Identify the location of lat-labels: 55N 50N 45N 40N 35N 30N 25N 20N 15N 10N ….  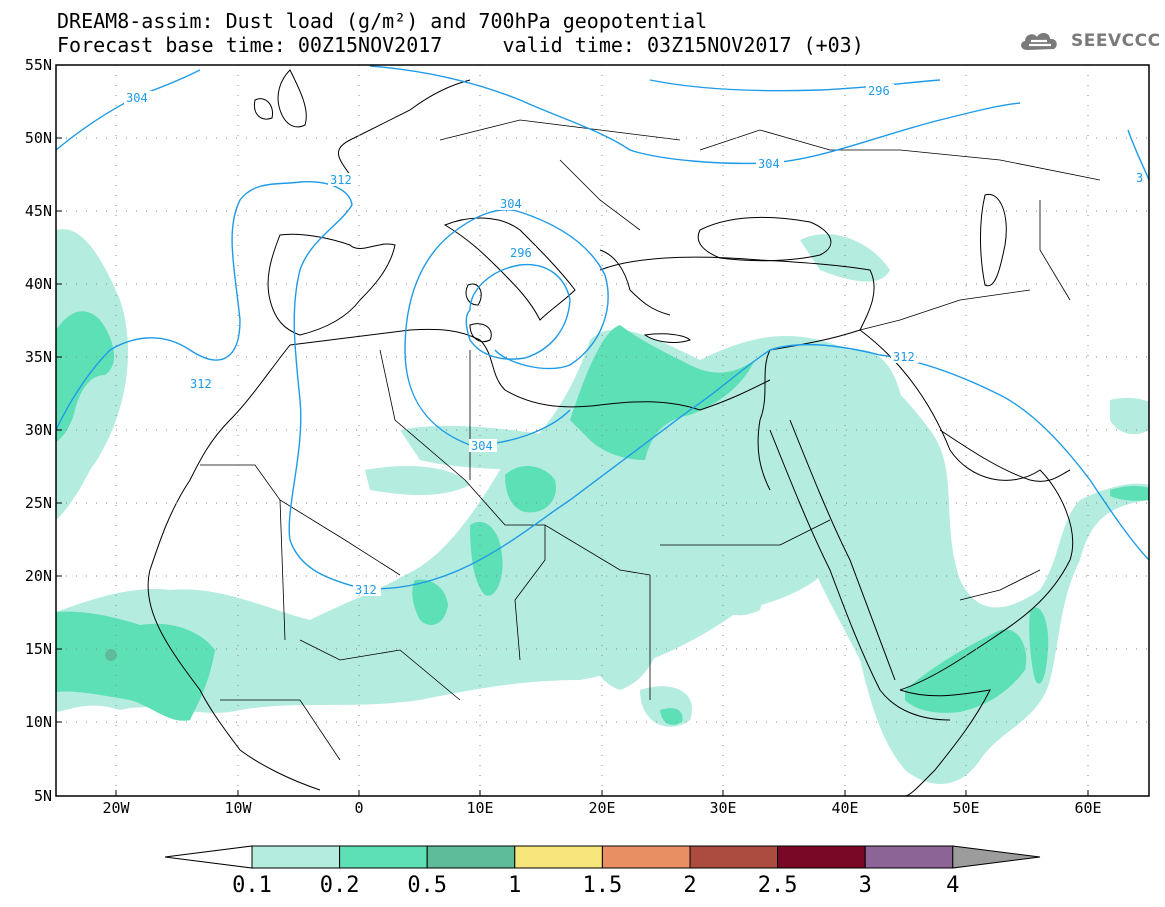
(38, 430).